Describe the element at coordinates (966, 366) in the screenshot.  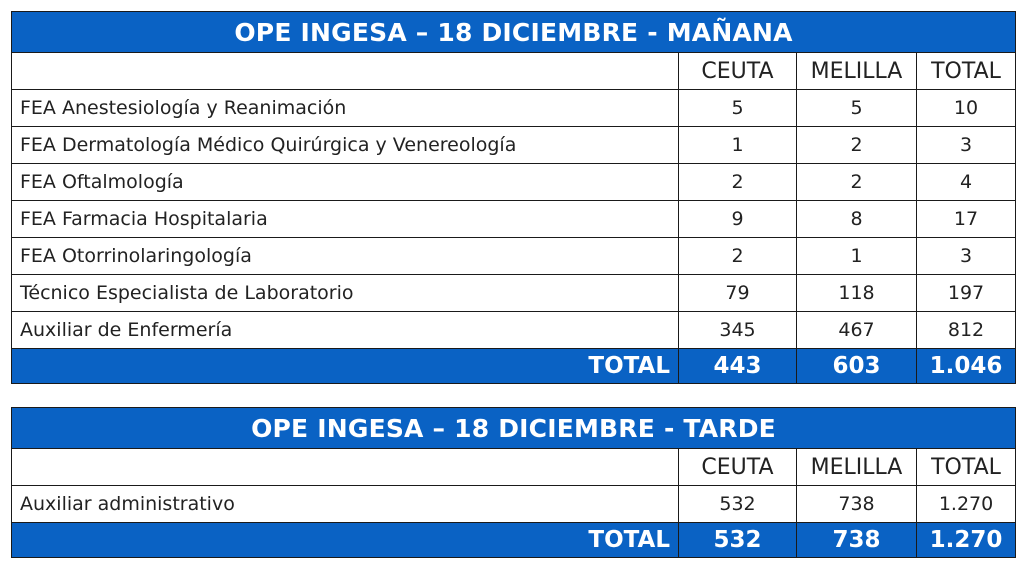
I see `total-total: 1.046` at that location.